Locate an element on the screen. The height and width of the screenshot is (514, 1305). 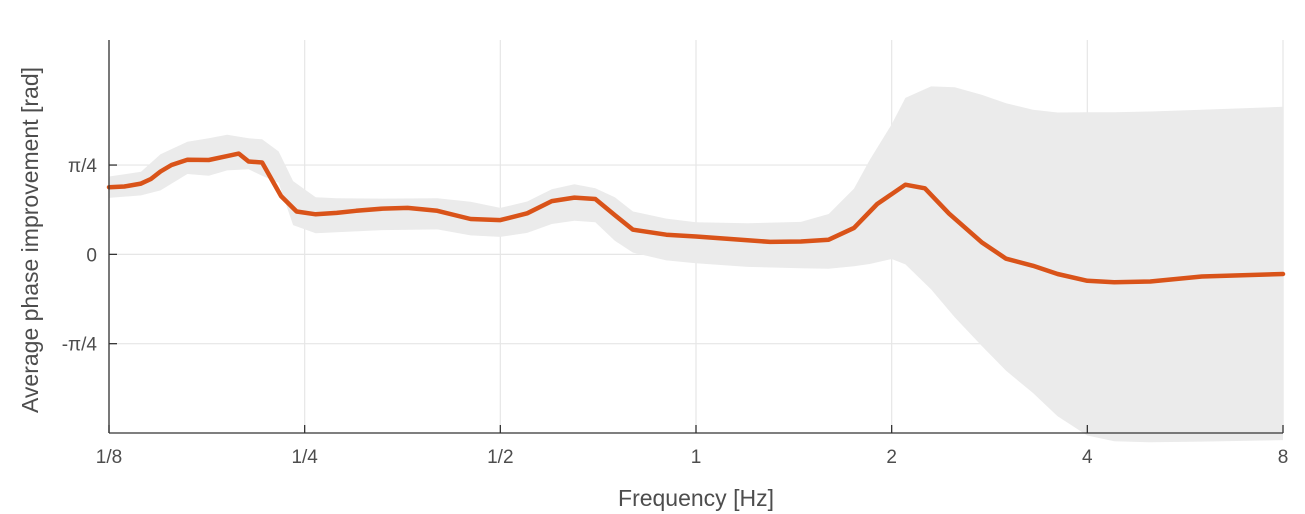
x-axis-label: Frequency [Hz] is located at coordinates (696, 498).